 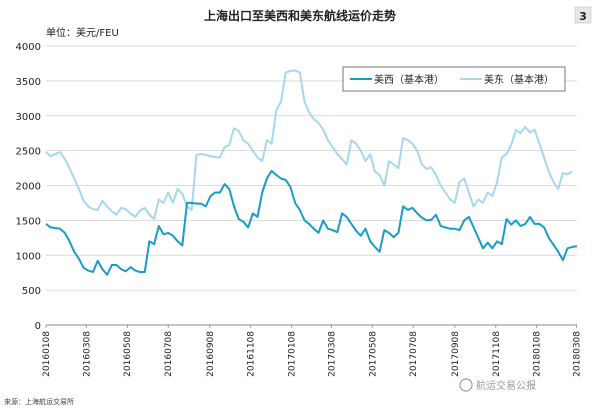 I want to click on source-note: 来源：上海航运交易所, so click(x=39, y=401).